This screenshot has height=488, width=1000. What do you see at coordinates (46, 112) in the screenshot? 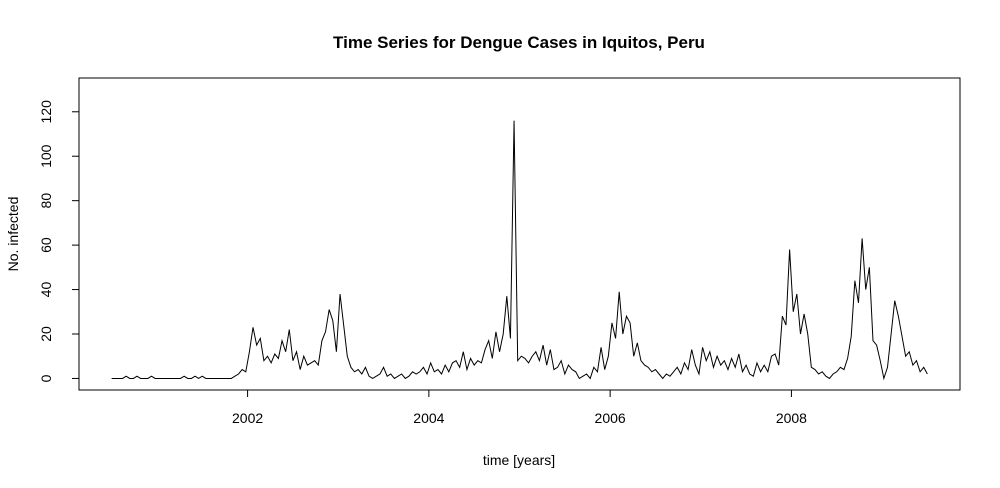
I see `y-tick-label: 120` at bounding box center [46, 112].